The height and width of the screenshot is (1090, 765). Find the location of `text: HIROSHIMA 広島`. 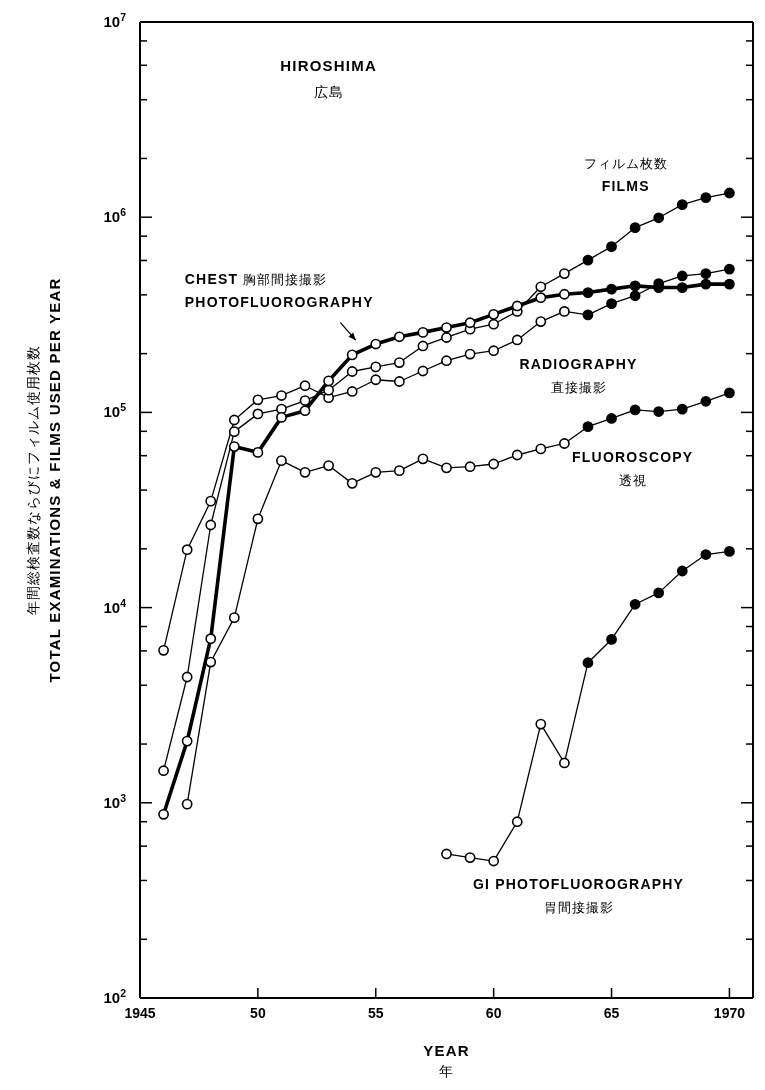

text: HIROSHIMA 広島 is located at coordinates (328, 78).